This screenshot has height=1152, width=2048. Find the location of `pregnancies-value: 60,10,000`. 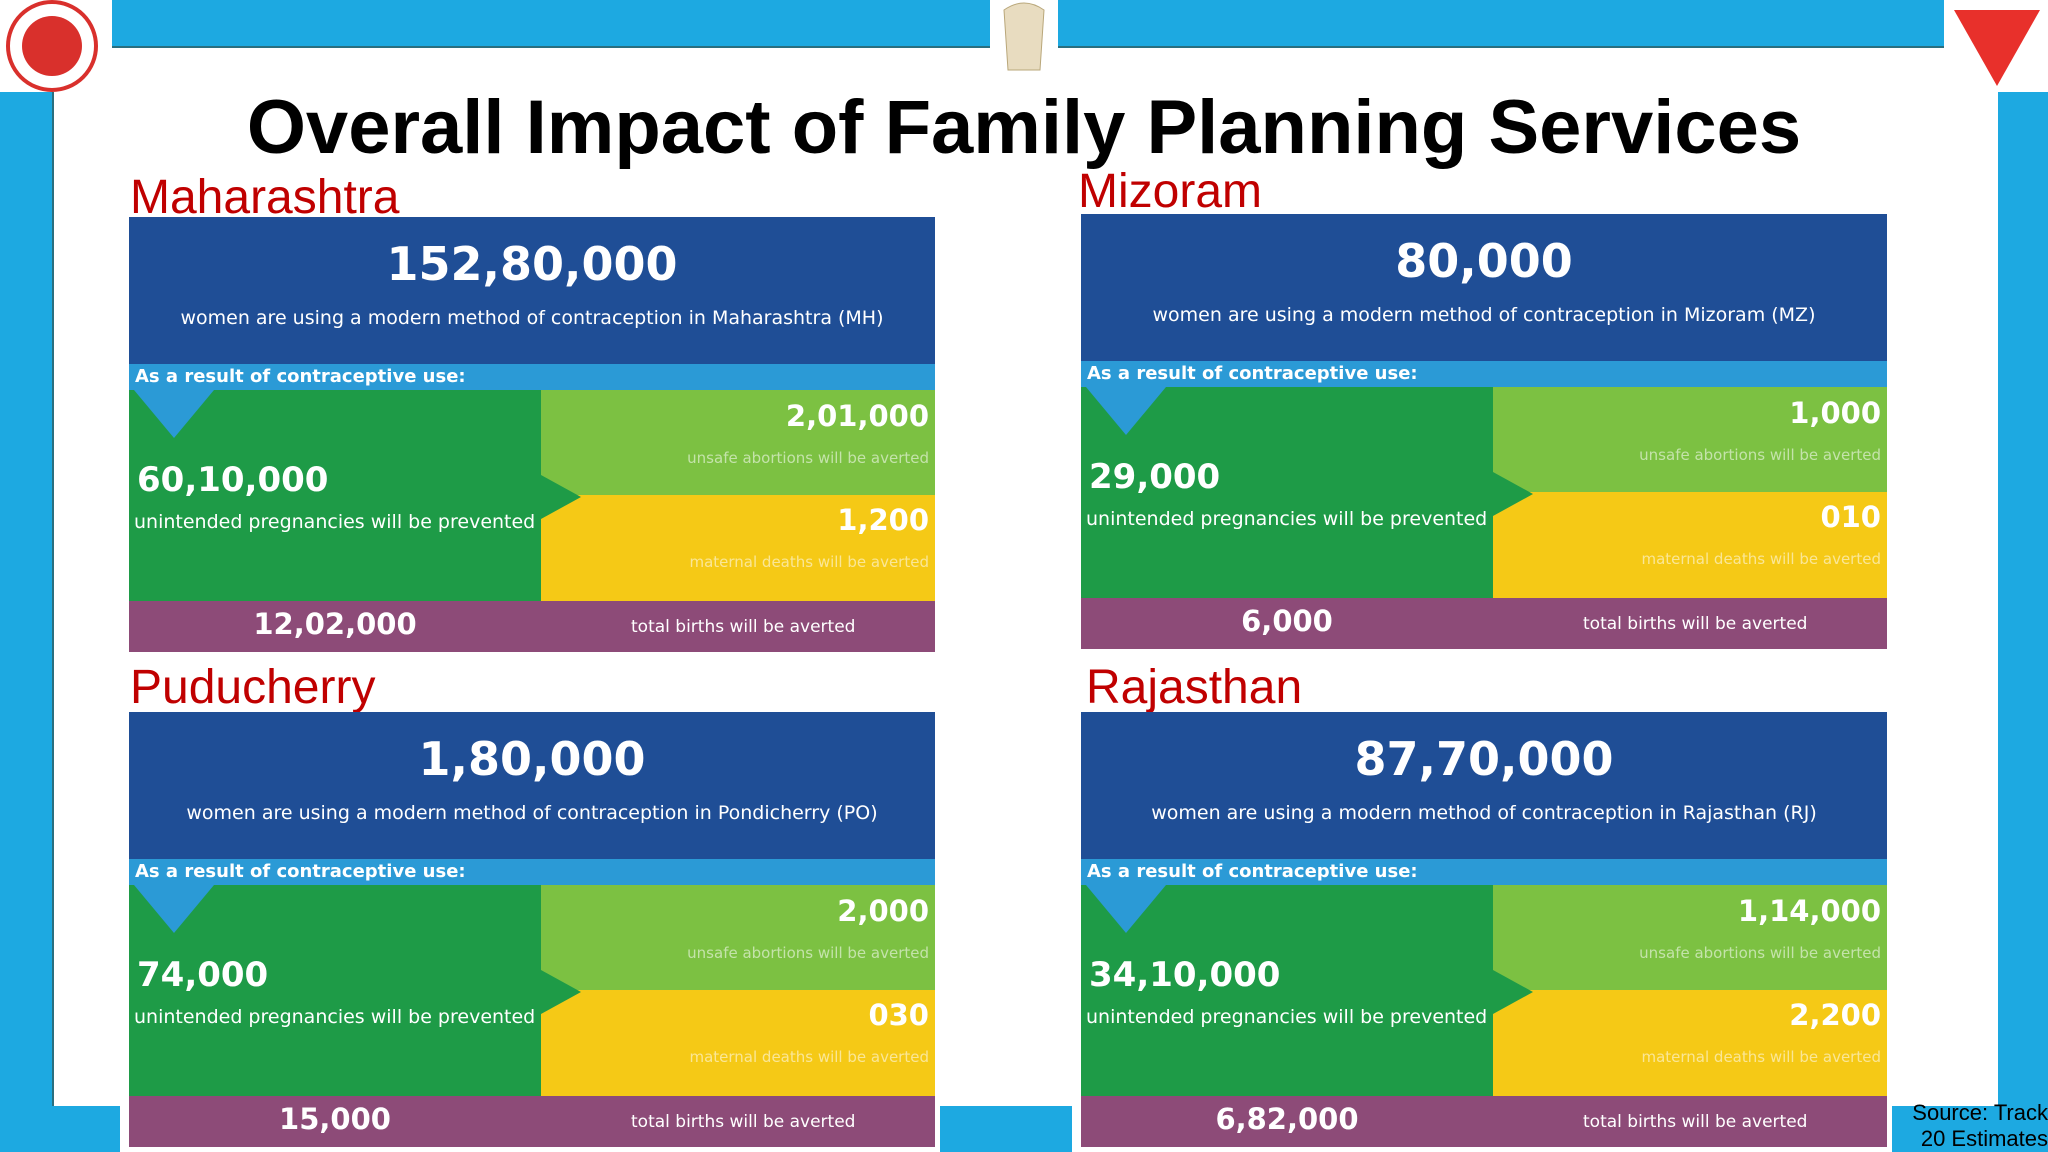

pregnancies-value: 60,10,000 is located at coordinates (233, 480).